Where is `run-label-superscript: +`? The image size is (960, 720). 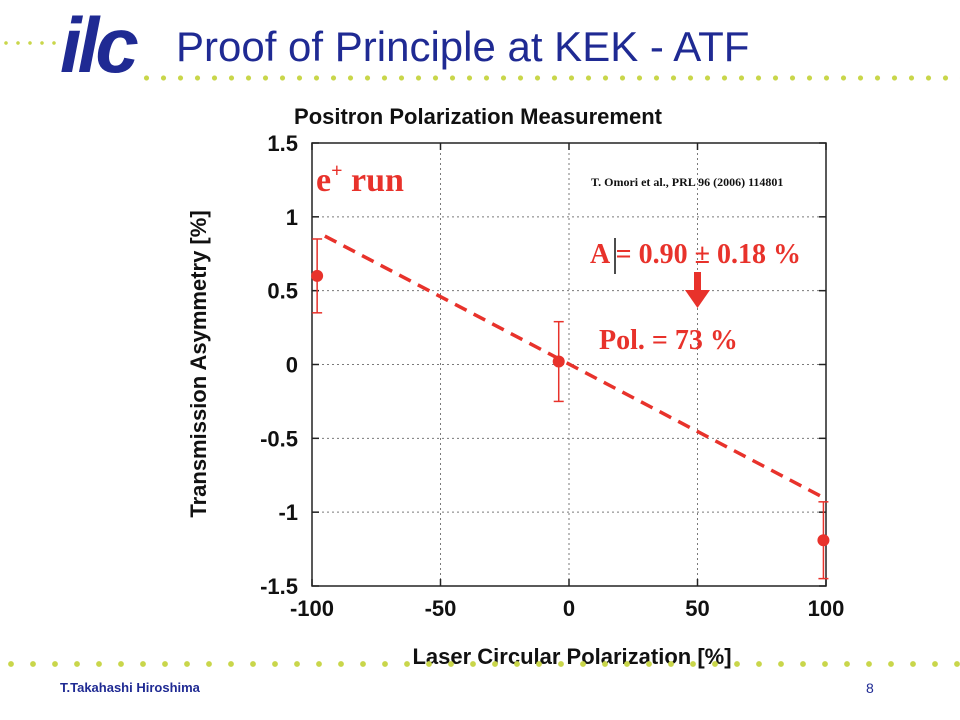
run-label-superscript: + is located at coordinates (336, 171).